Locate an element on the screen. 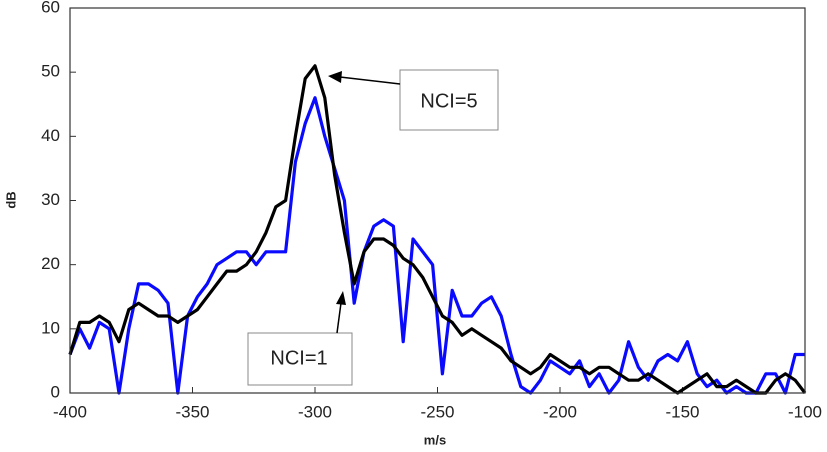  y-tick-label: 30 is located at coordinates (50, 199).